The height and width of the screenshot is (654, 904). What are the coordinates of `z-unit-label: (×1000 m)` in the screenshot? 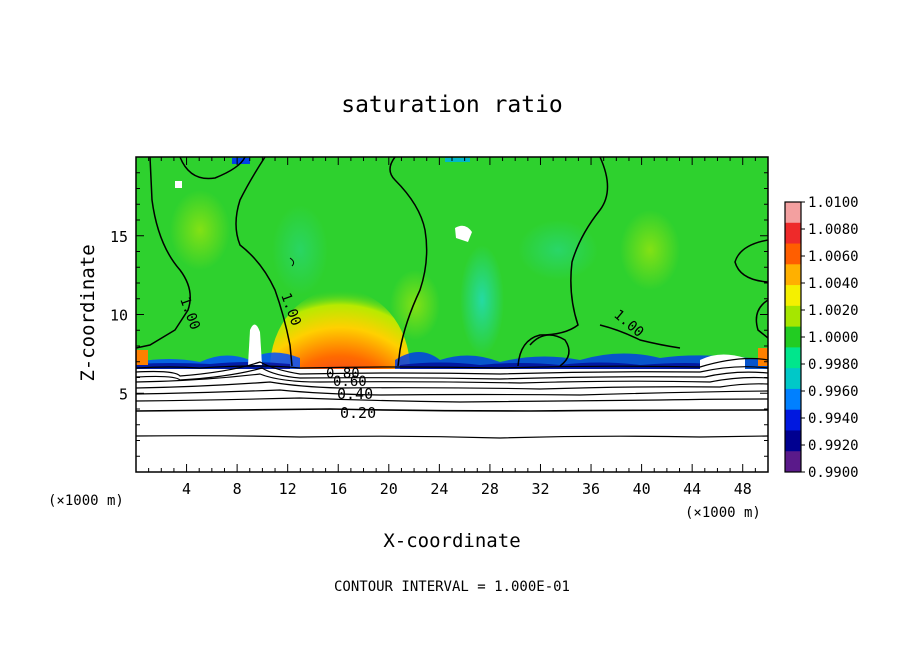 It's located at (86, 501).